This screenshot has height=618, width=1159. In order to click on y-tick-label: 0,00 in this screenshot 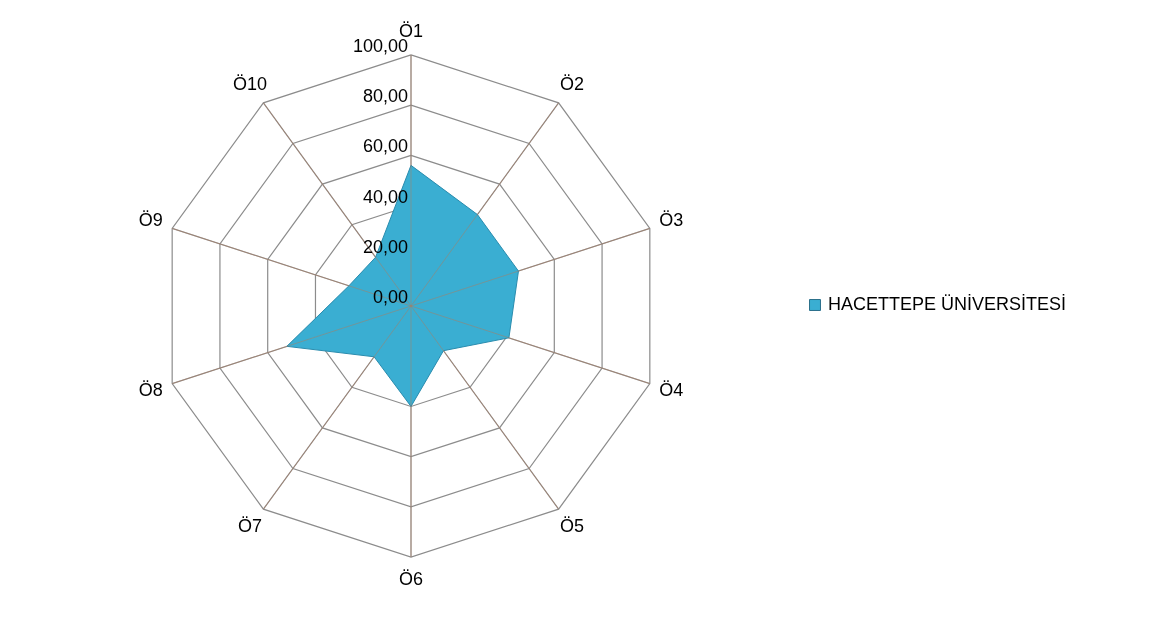, I will do `click(390, 297)`.